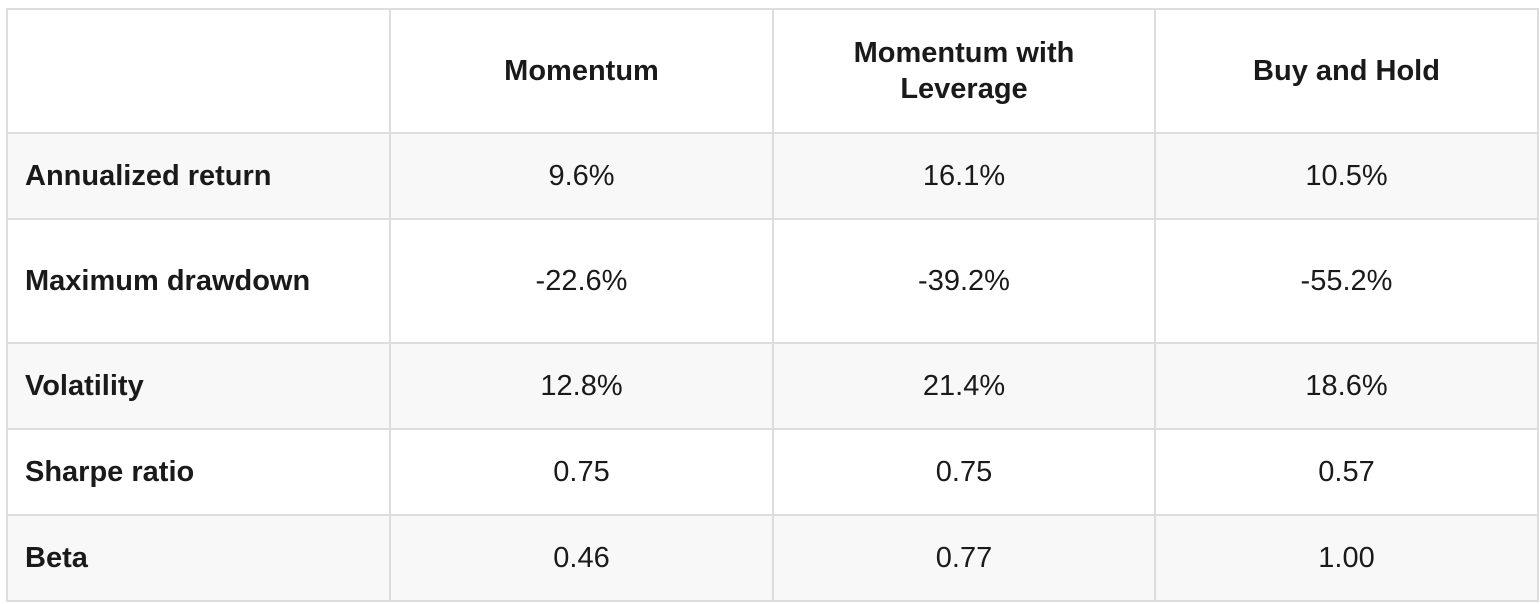 Image resolution: width=1540 pixels, height=604 pixels. What do you see at coordinates (1346, 472) in the screenshot?
I see `table-cell: 0.57` at bounding box center [1346, 472].